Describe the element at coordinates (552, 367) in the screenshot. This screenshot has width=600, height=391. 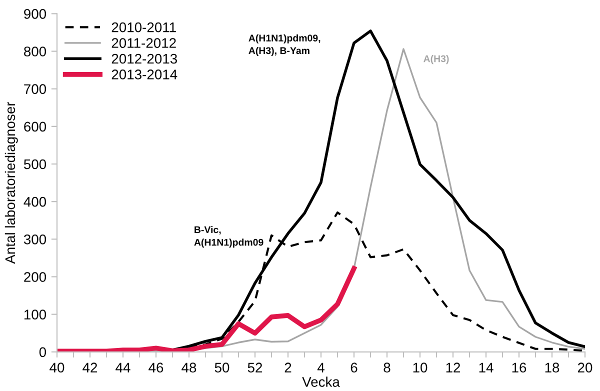
I see `x-tick-label: 18` at that location.